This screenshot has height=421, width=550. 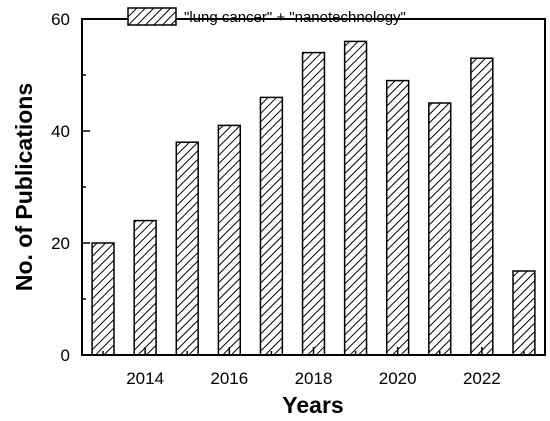 I want to click on bar-2014, so click(x=145, y=287).